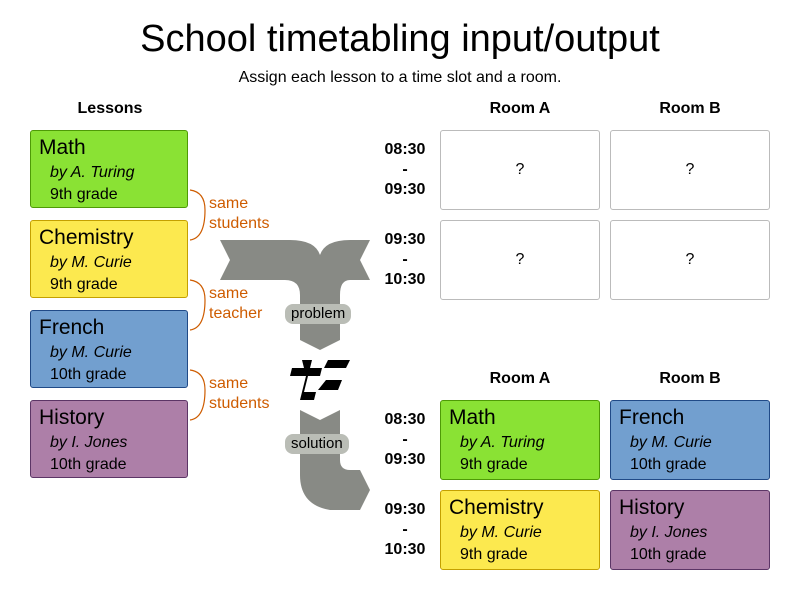  I want to click on lesson-card-history: History by I. Jones 10th grade, so click(109, 439).